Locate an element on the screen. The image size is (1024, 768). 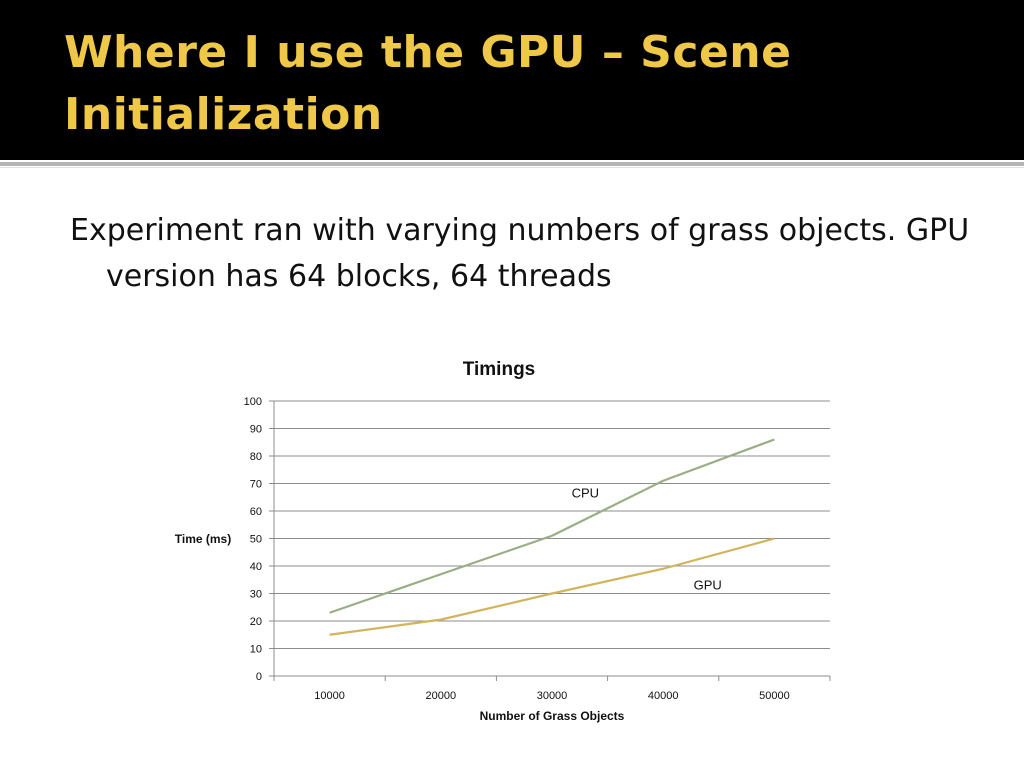
x-tick-labels: 10000 20000 30000 40000 50000 is located at coordinates (551, 696).